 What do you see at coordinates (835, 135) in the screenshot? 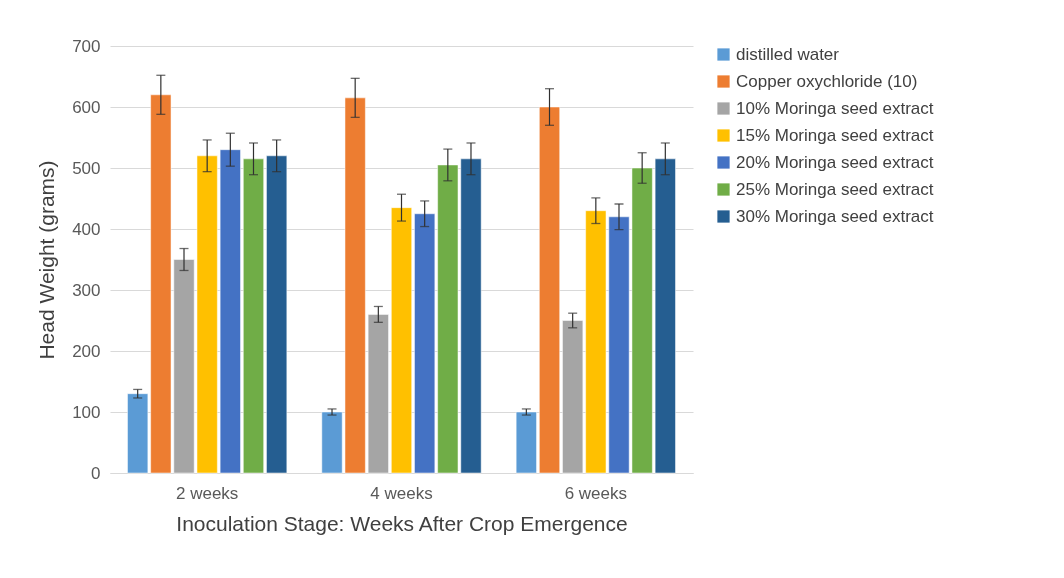
I see `legend-label: 15% Moringa seed extract` at bounding box center [835, 135].